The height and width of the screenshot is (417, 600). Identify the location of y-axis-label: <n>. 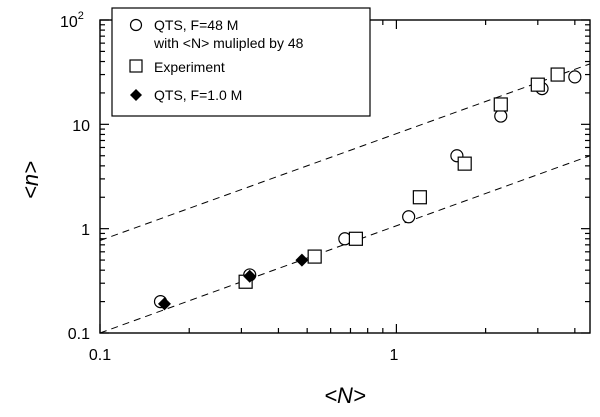
(30, 180).